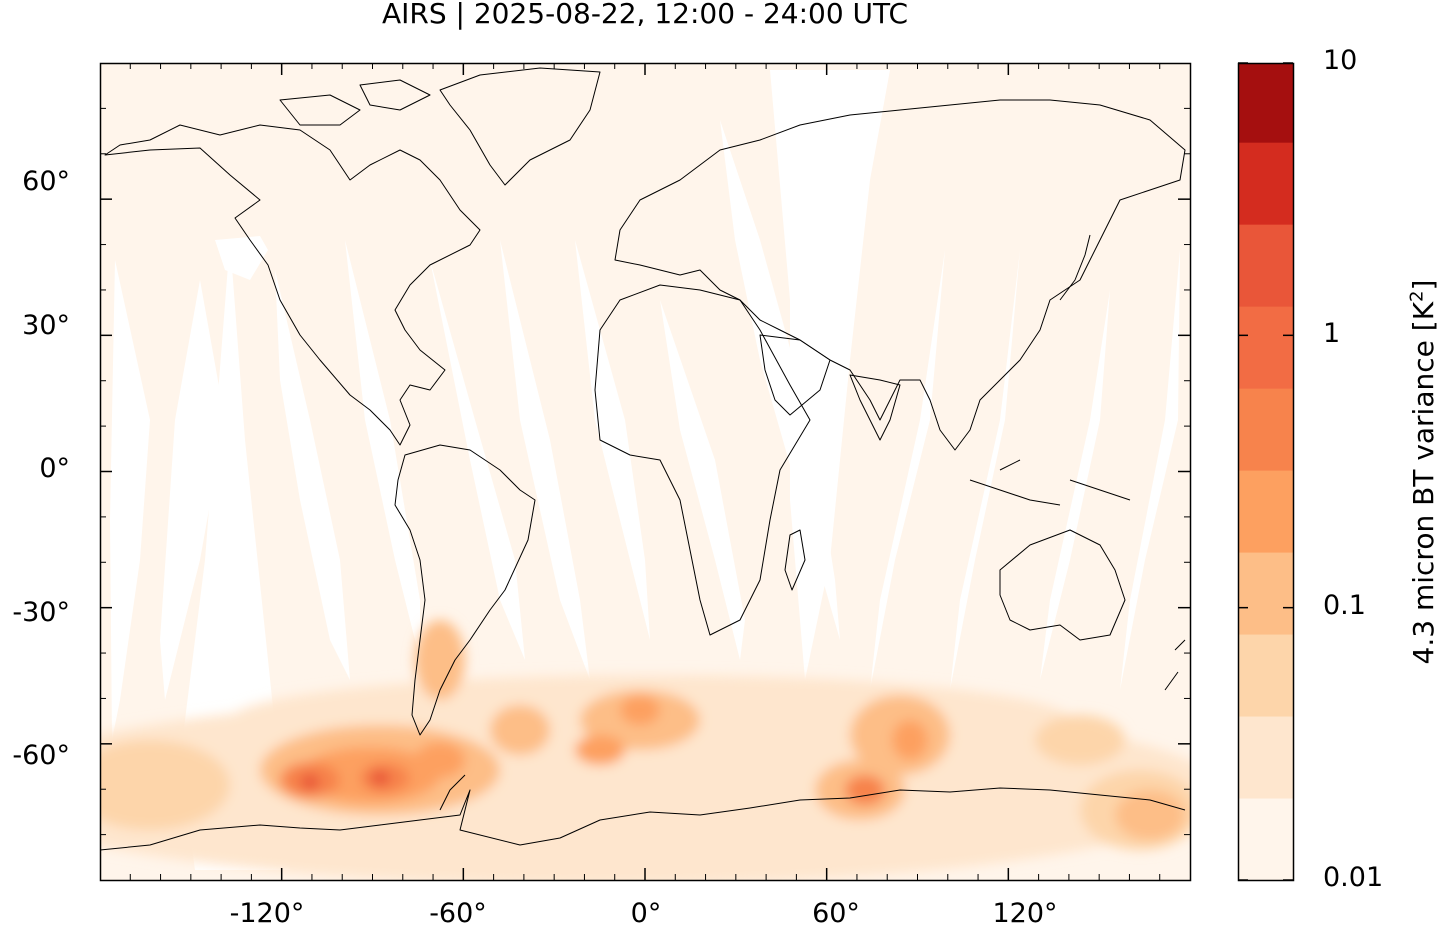 The width and height of the screenshot is (1442, 930). What do you see at coordinates (41, 755) in the screenshot?
I see `y-tick-label: -60°` at bounding box center [41, 755].